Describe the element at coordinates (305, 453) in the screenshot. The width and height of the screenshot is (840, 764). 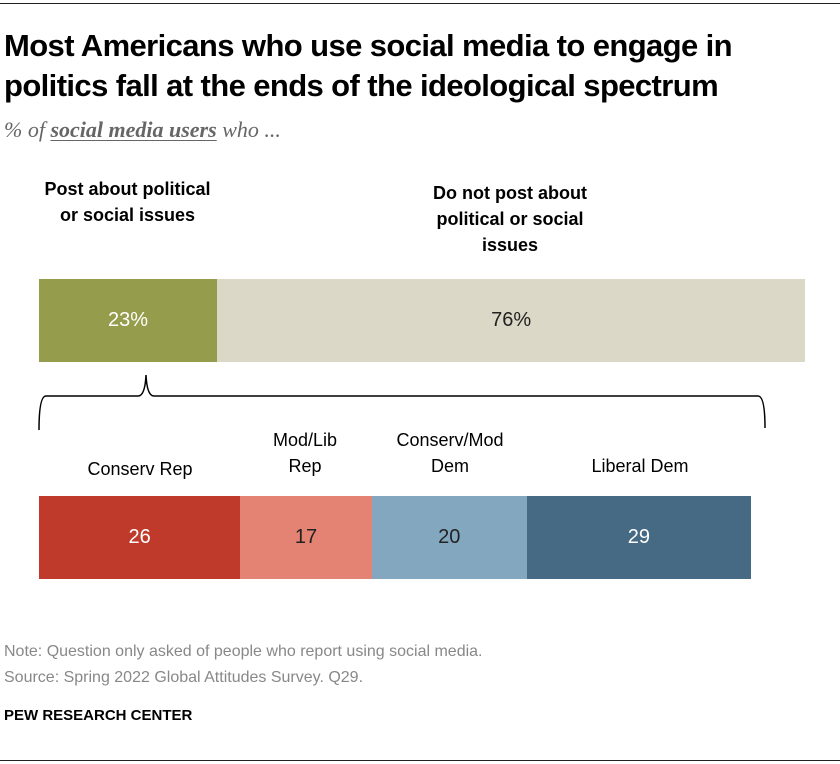
I see `label-modlib-rep: Mod/Lib Rep` at that location.